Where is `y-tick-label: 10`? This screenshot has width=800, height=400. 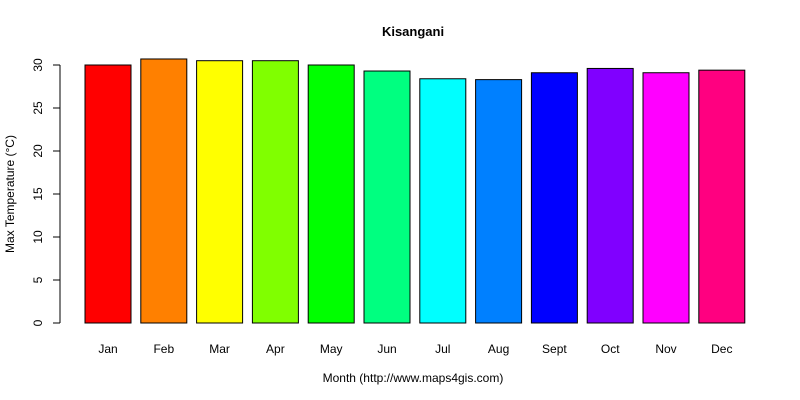 y-tick-label: 10 is located at coordinates (38, 237).